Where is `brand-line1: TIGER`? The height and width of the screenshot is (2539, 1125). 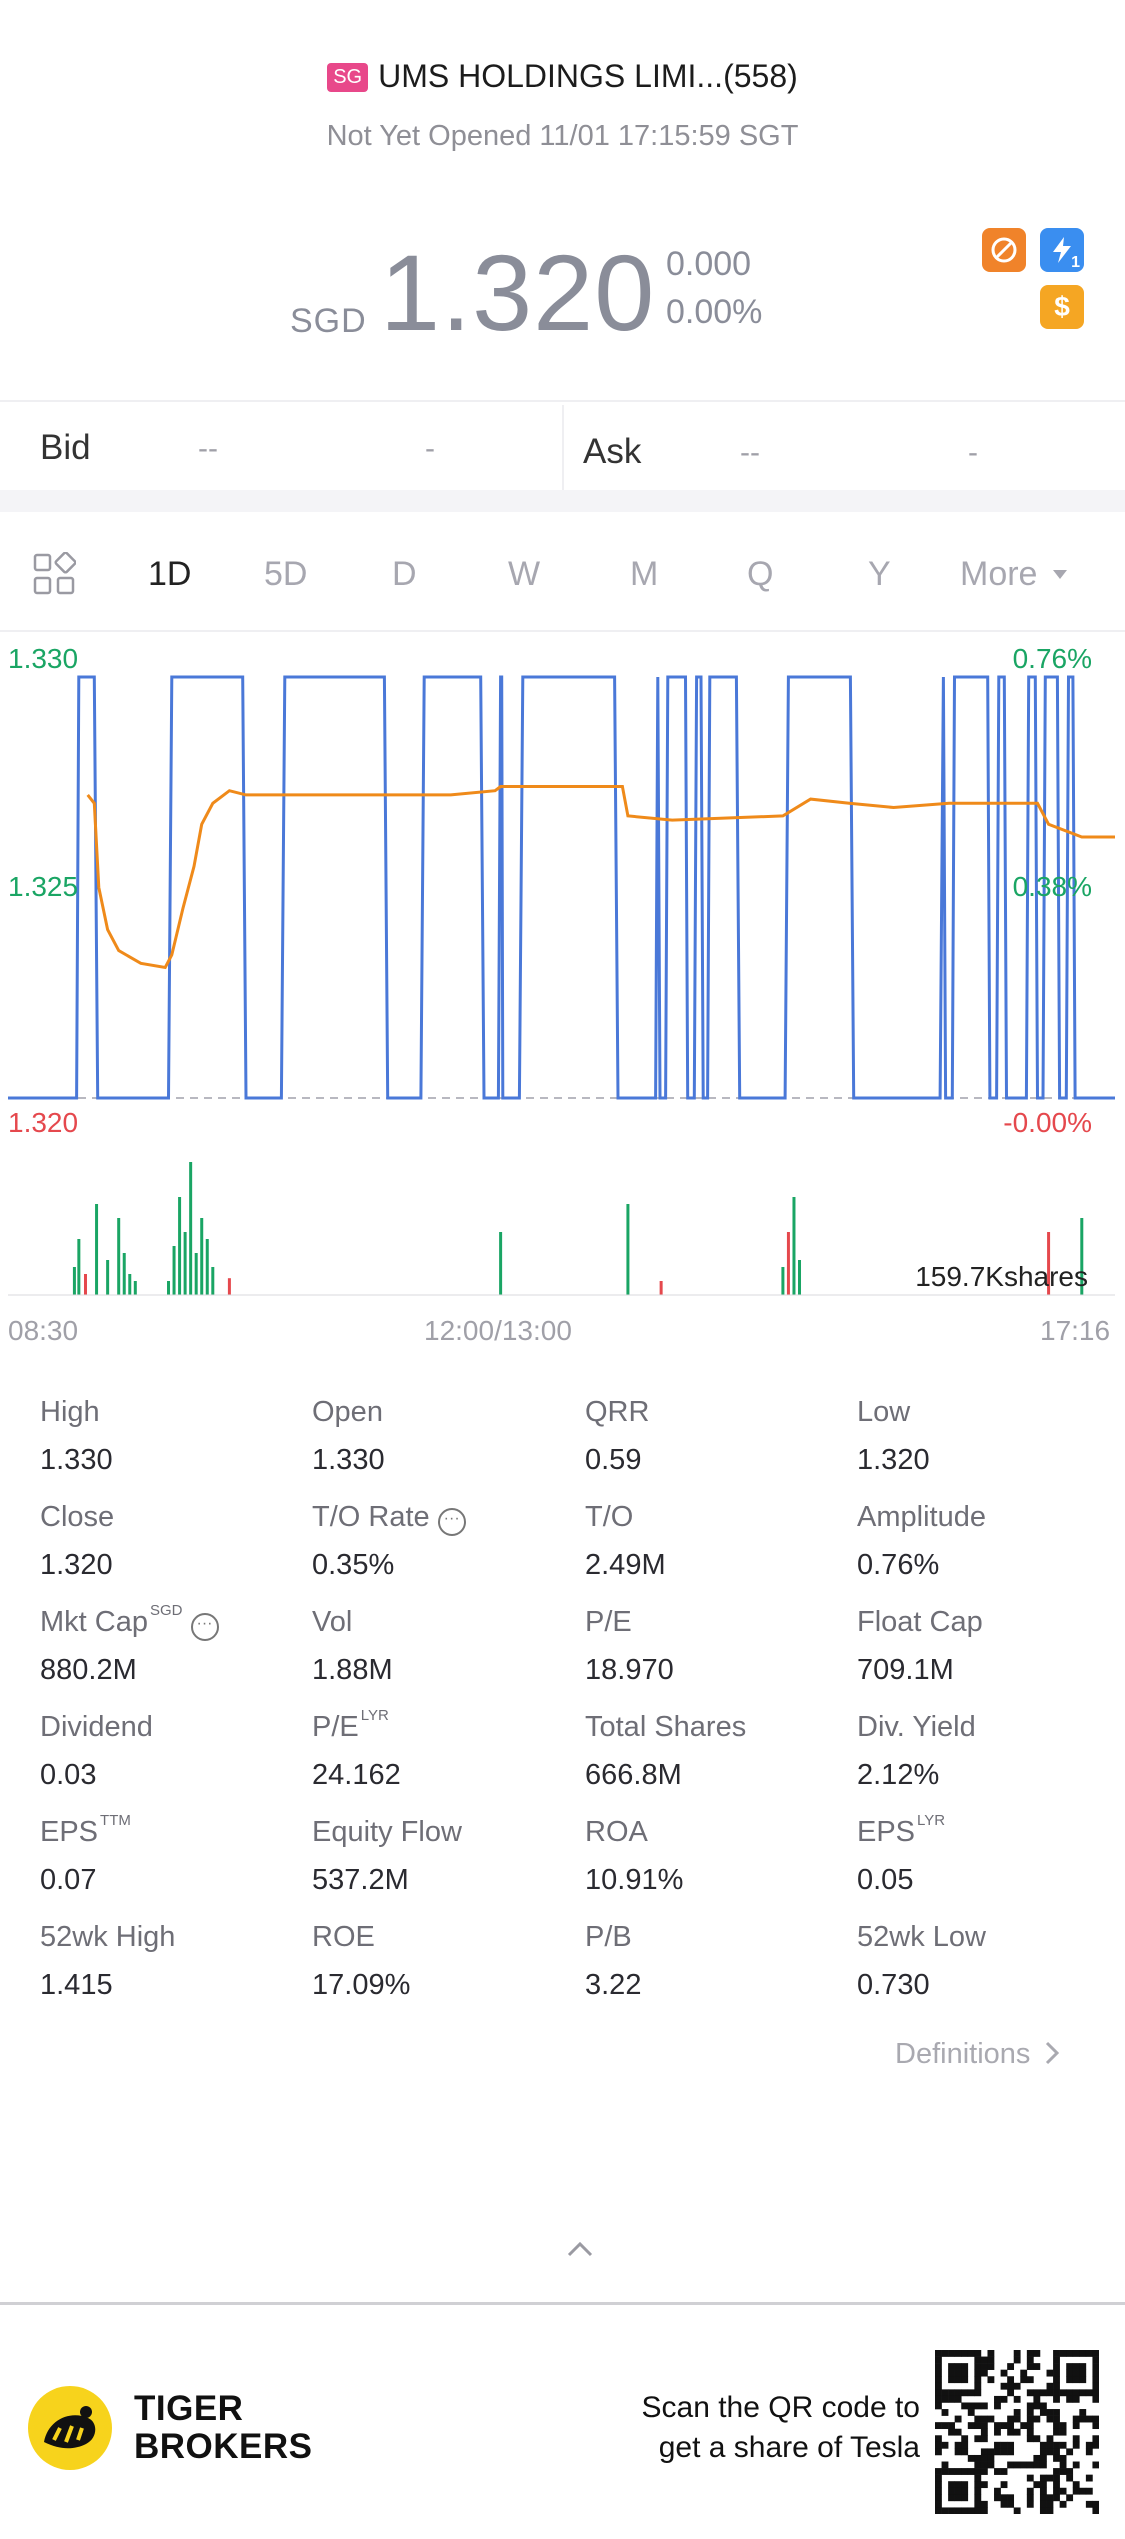 brand-line1: TIGER is located at coordinates (189, 2408).